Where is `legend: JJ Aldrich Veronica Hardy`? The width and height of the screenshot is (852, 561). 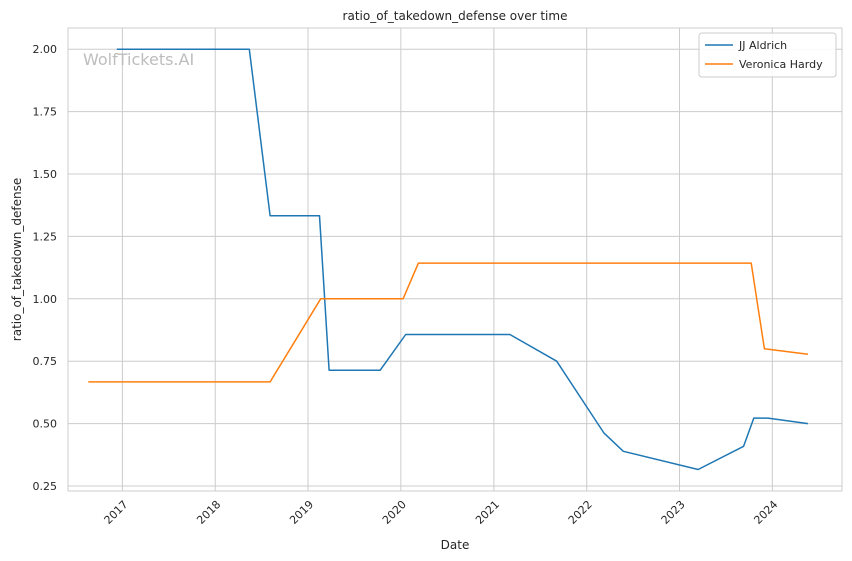 legend: JJ Aldrich Veronica Hardy is located at coordinates (767, 55).